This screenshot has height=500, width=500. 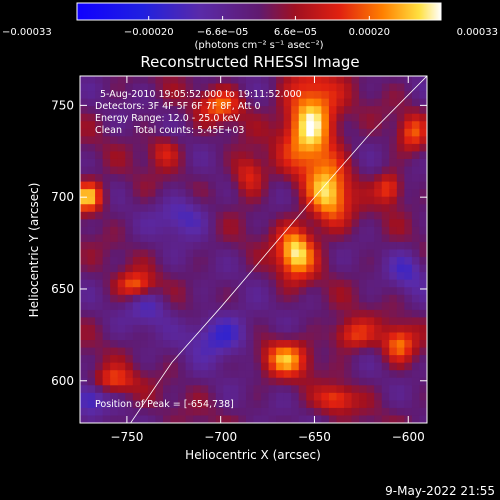 I want to click on y-tick-label: 600, so click(x=62, y=381).